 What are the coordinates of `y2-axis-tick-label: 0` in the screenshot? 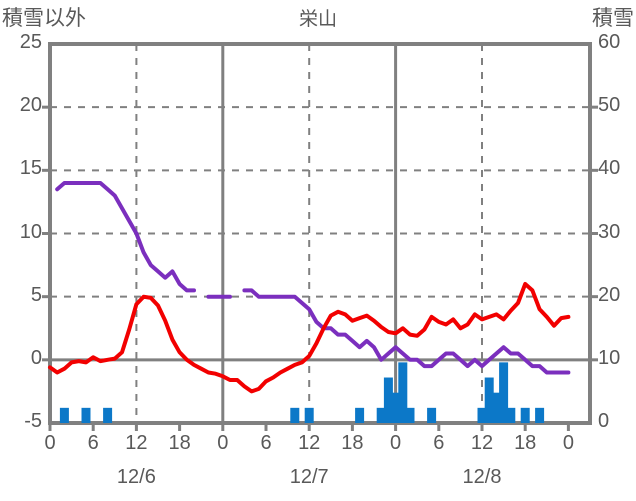 It's located at (604, 421).